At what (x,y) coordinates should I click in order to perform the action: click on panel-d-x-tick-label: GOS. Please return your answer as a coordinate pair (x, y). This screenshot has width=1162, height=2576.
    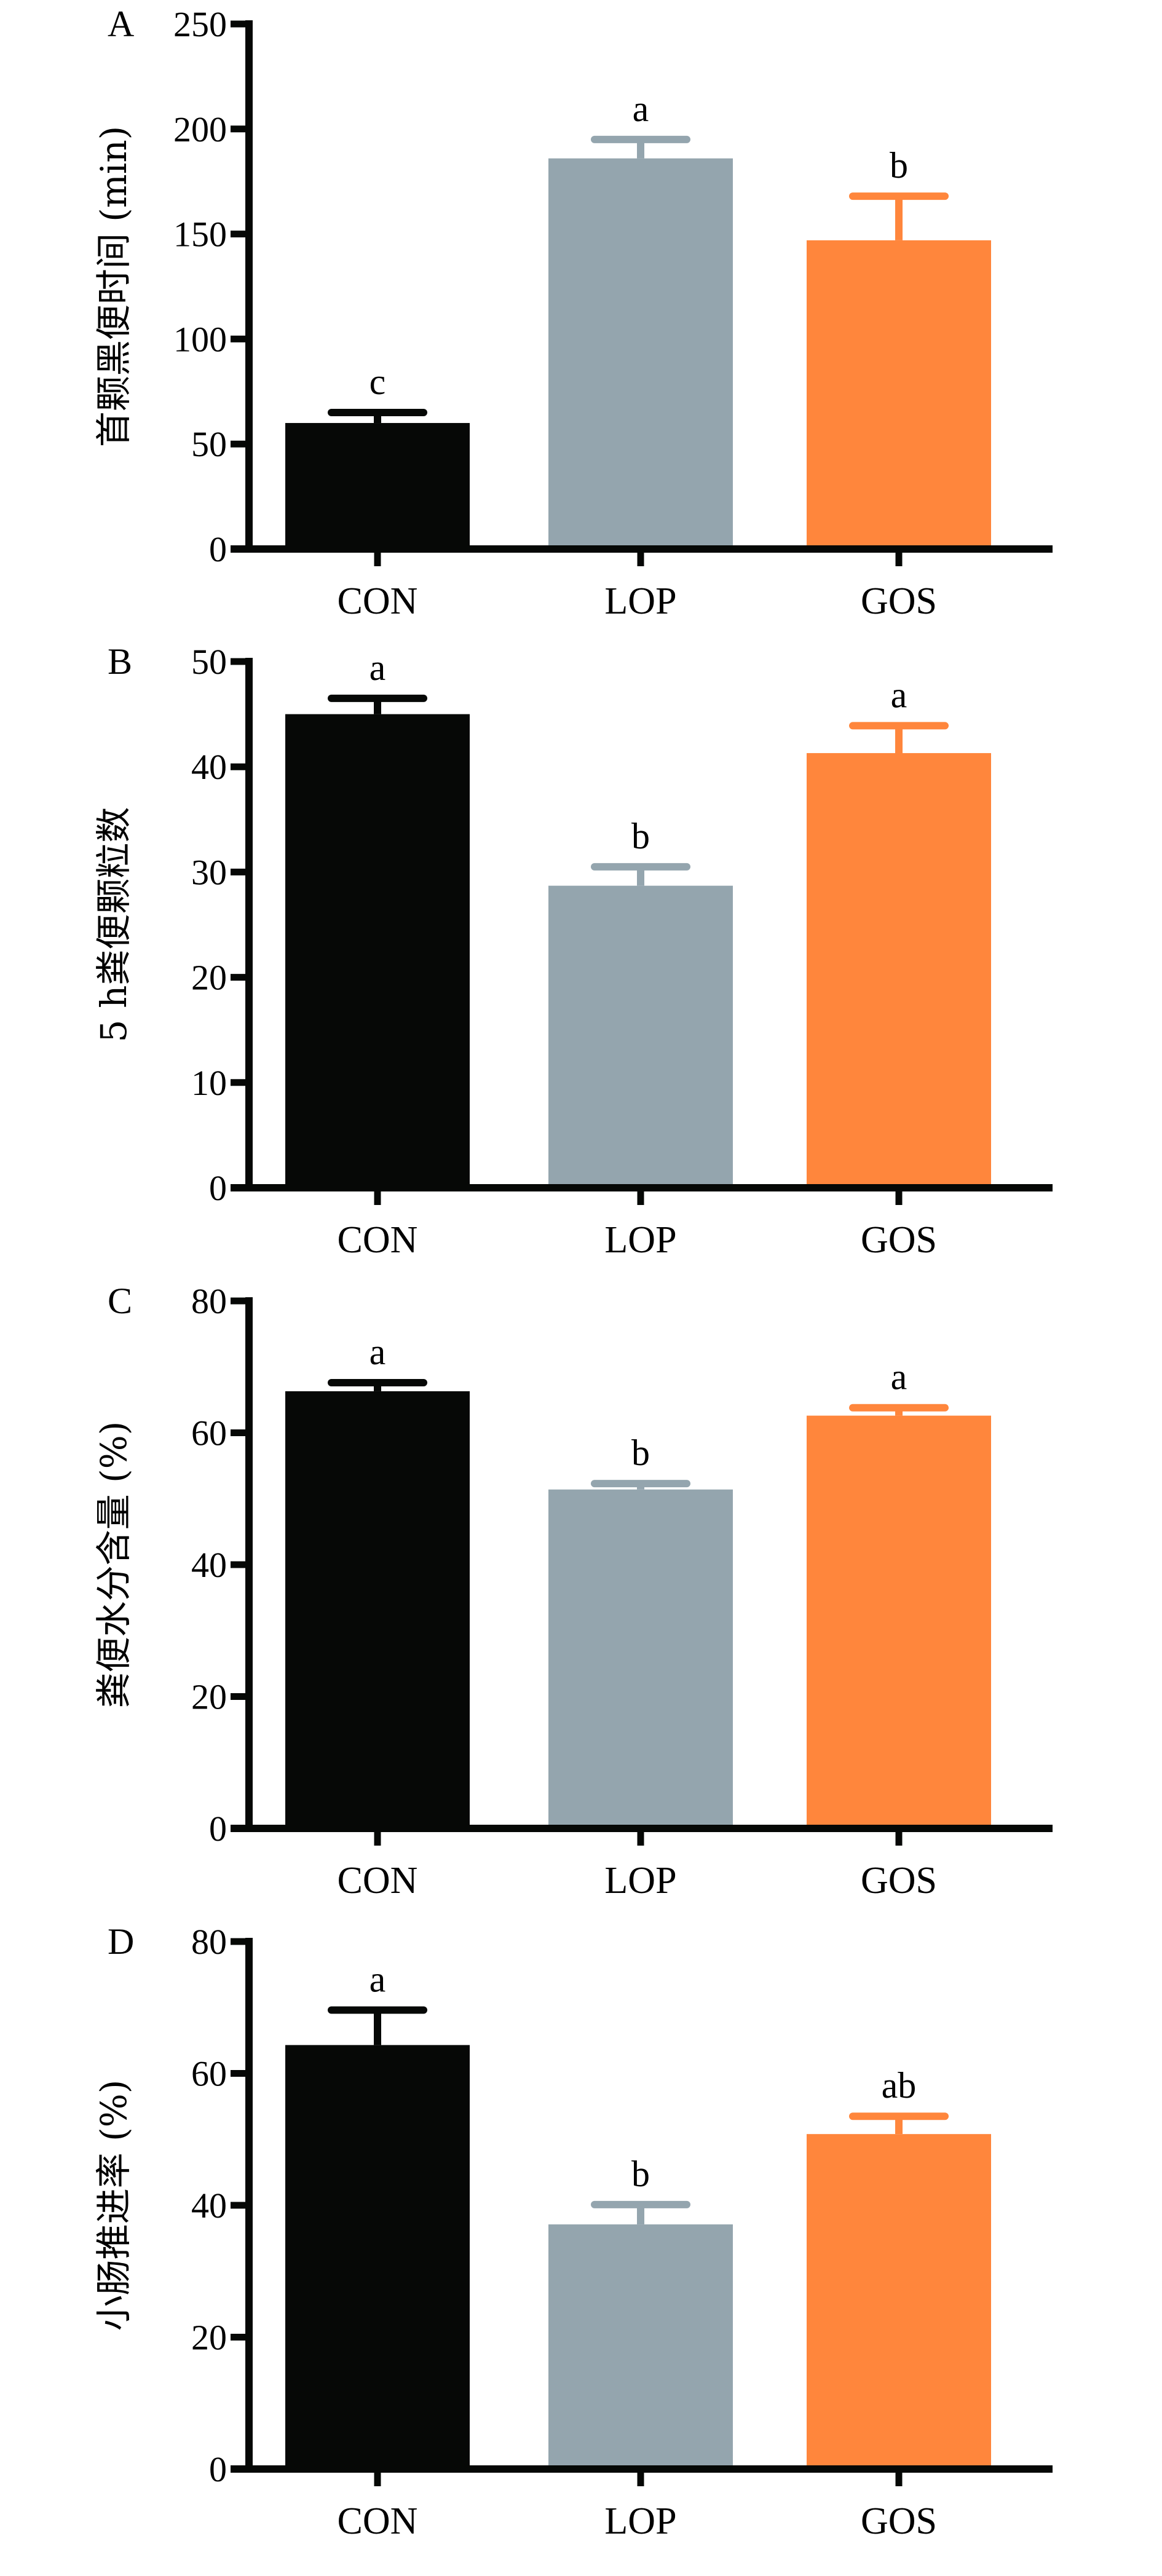
    Looking at the image, I should click on (899, 2521).